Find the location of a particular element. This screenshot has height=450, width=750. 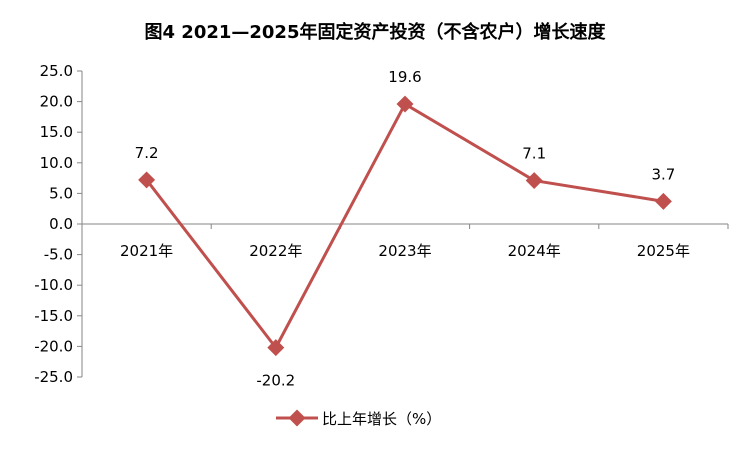

y-tick-label: 15.0 is located at coordinates (56, 132).